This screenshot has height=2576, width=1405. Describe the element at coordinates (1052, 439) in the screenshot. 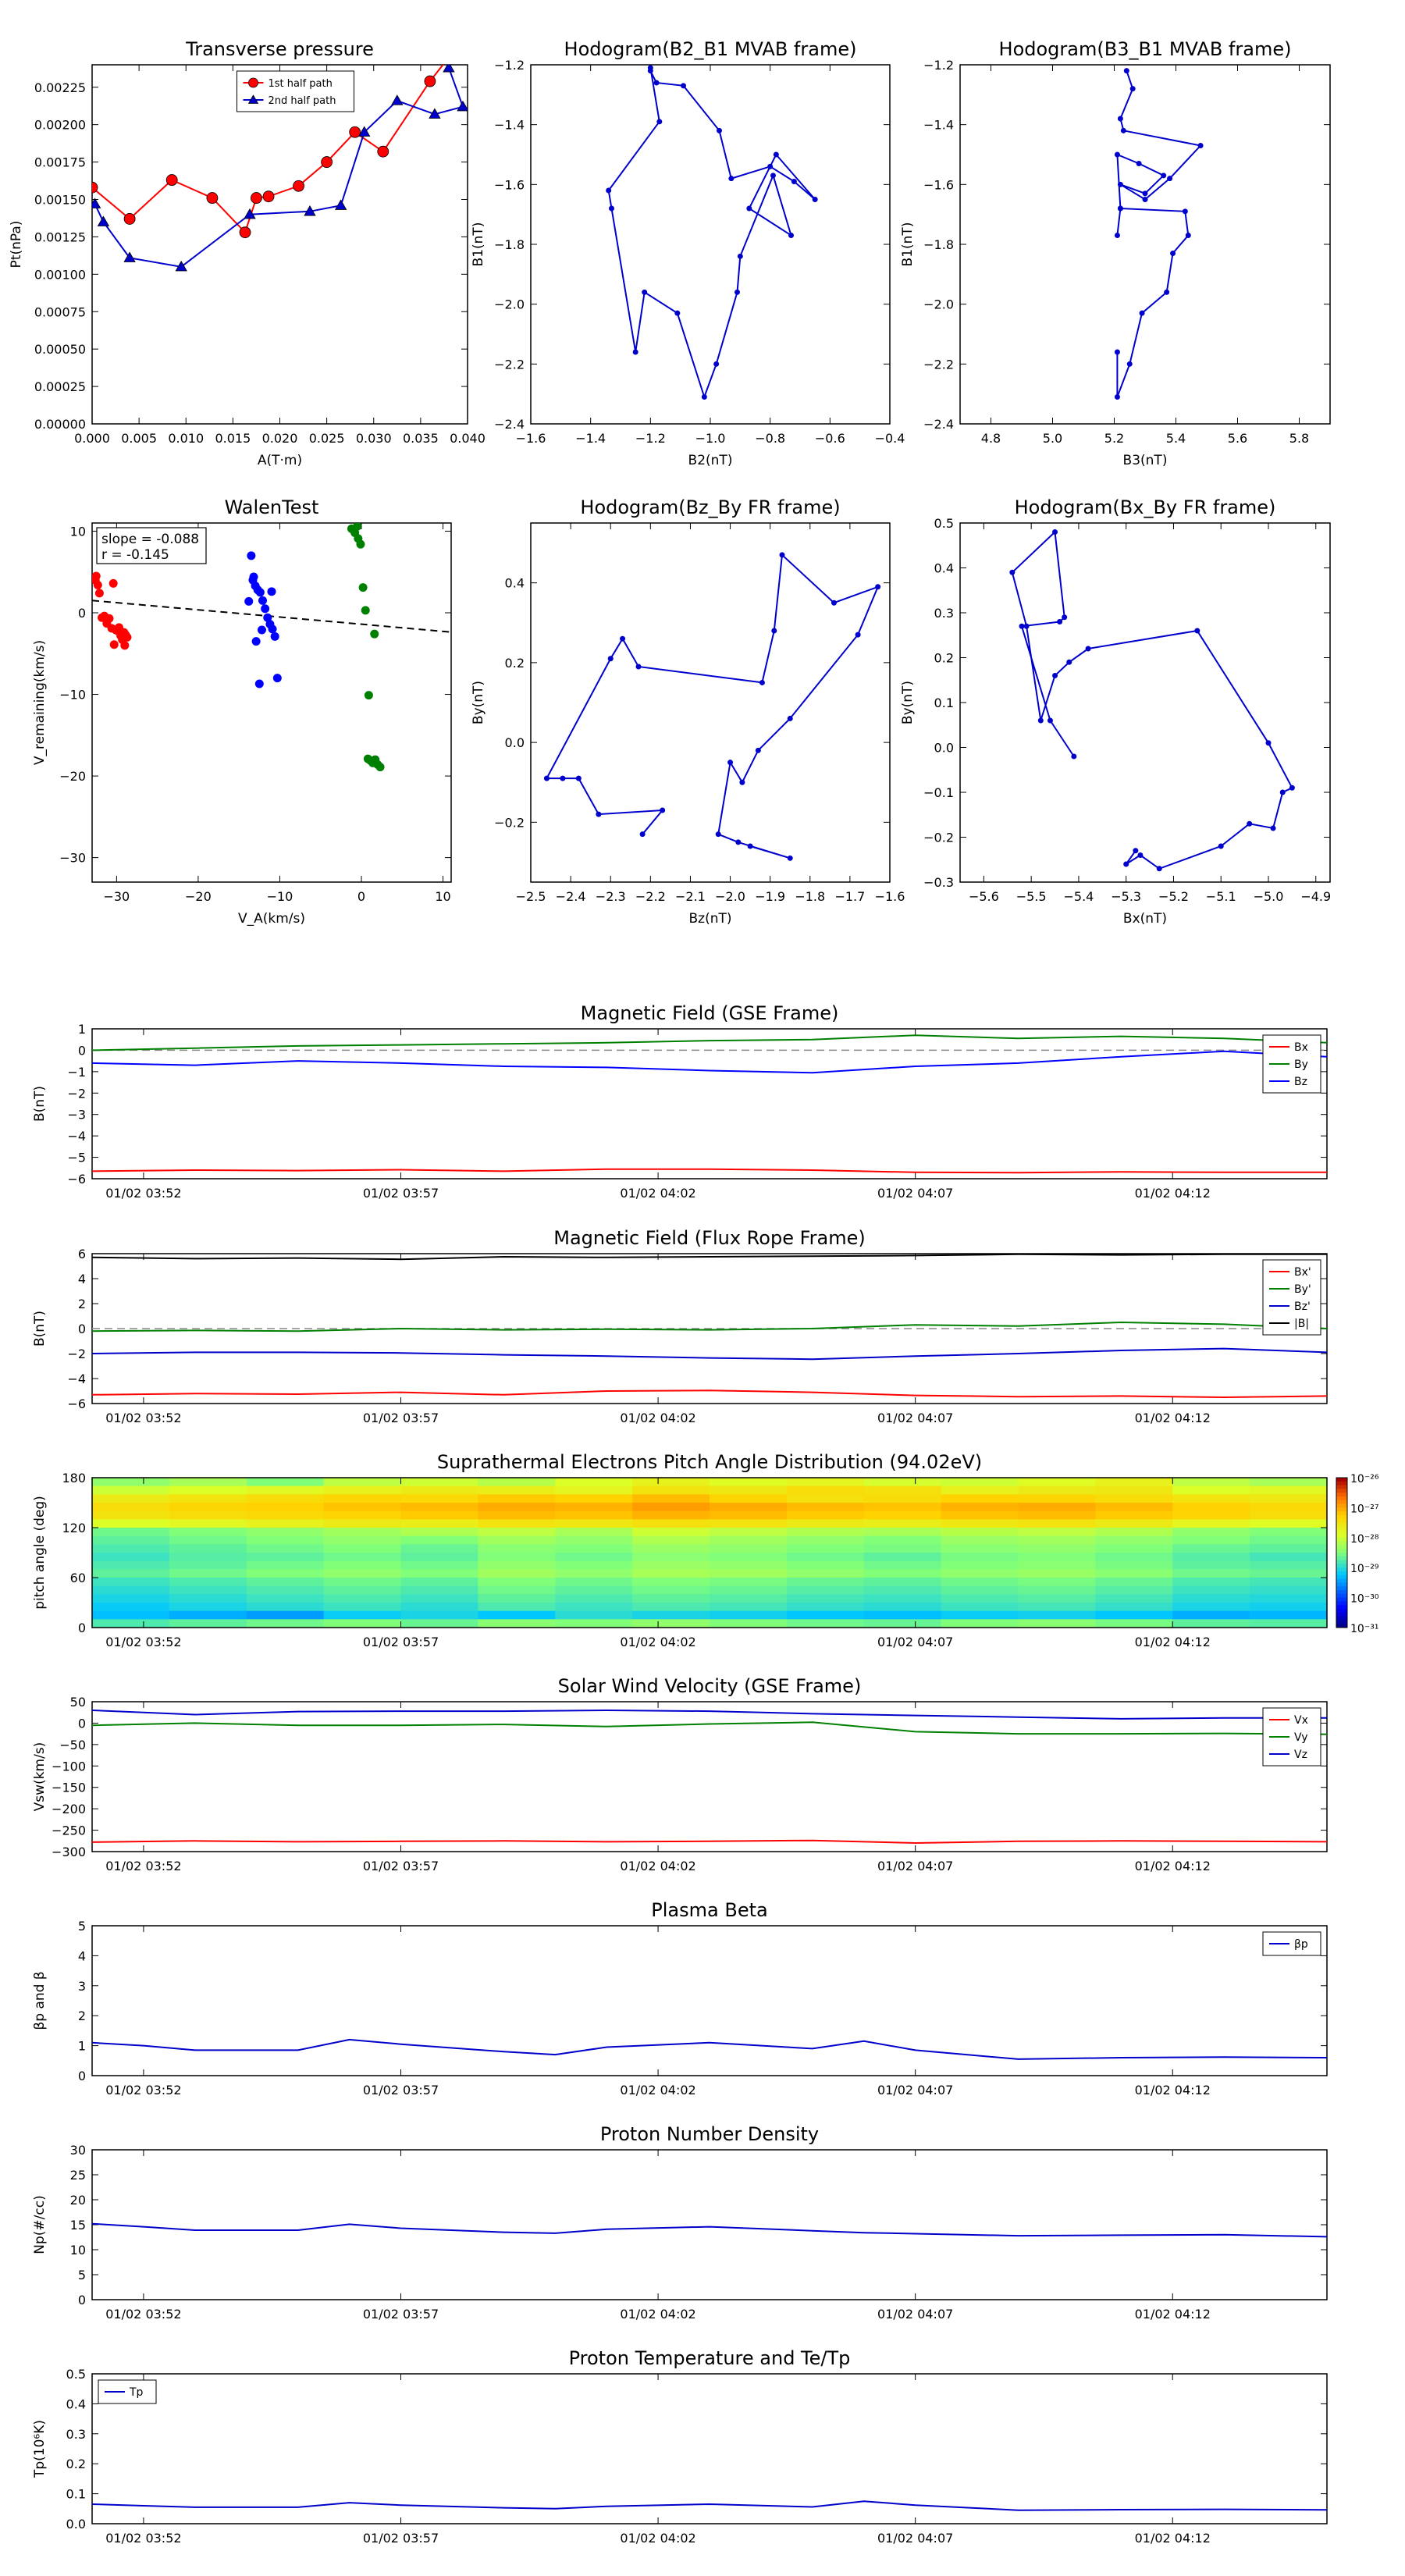

I see `x-tick-label: 5.0` at that location.